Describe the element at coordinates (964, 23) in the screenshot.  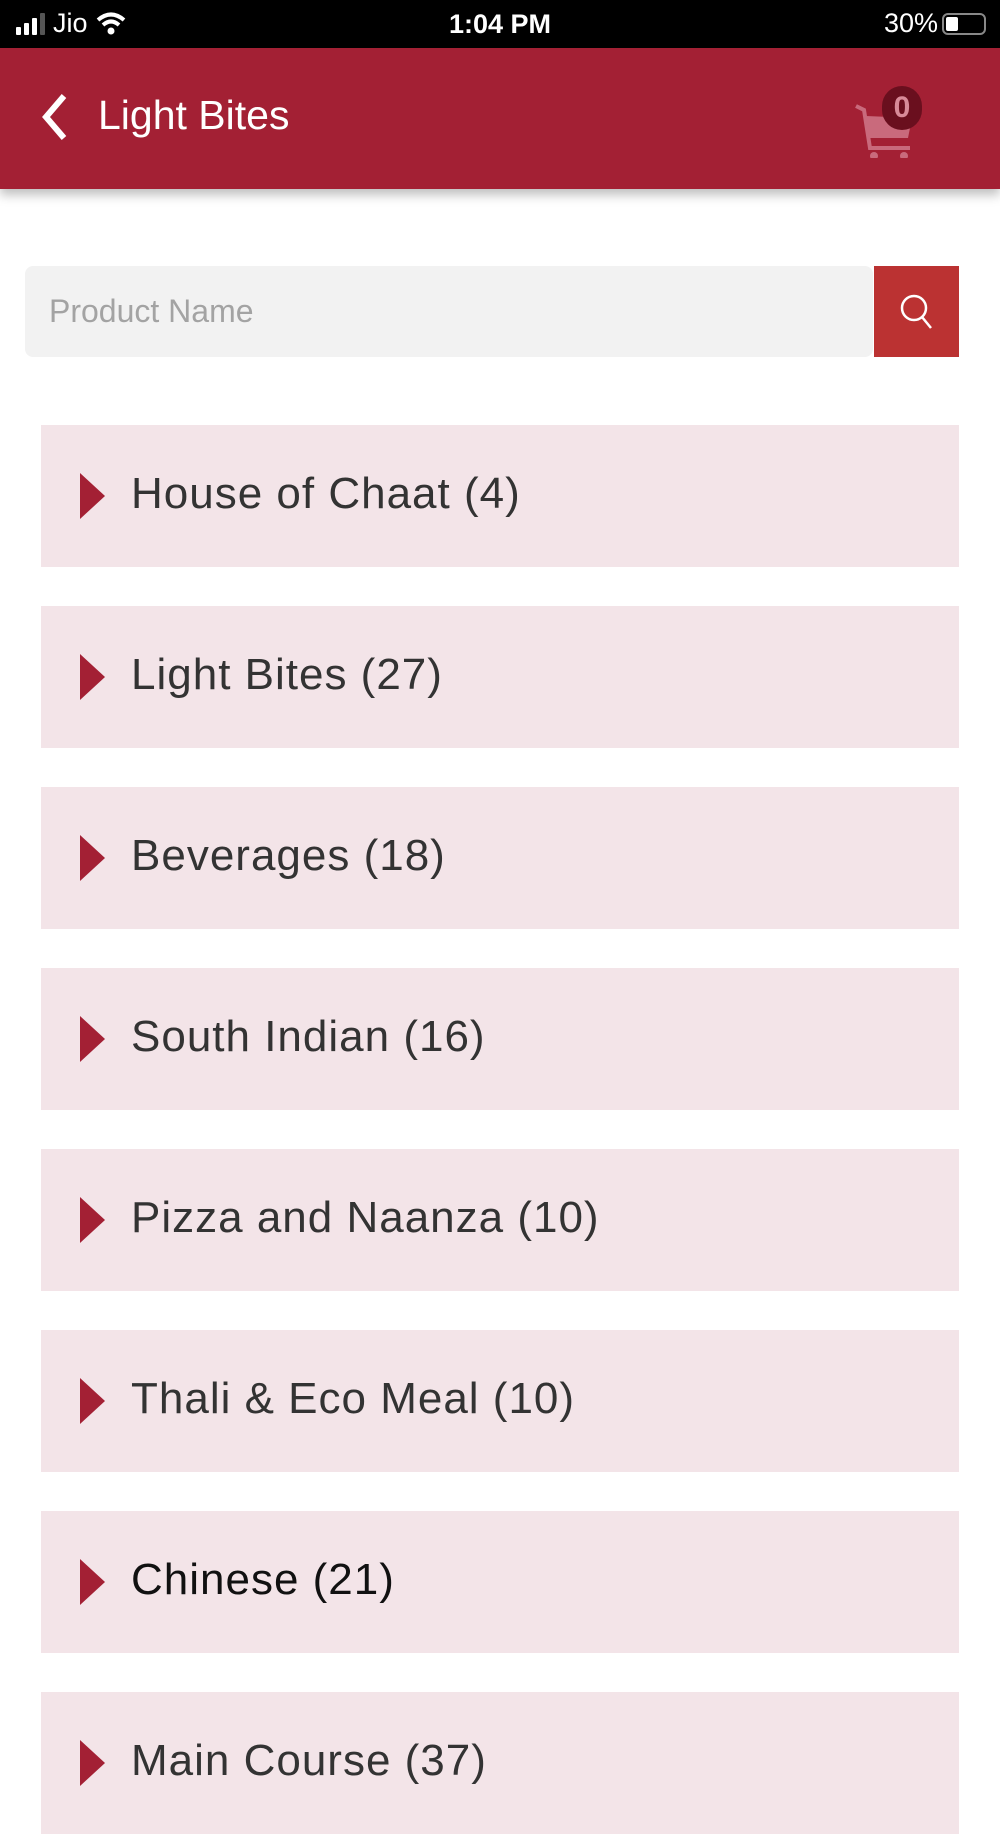
I see `battery-icon` at that location.